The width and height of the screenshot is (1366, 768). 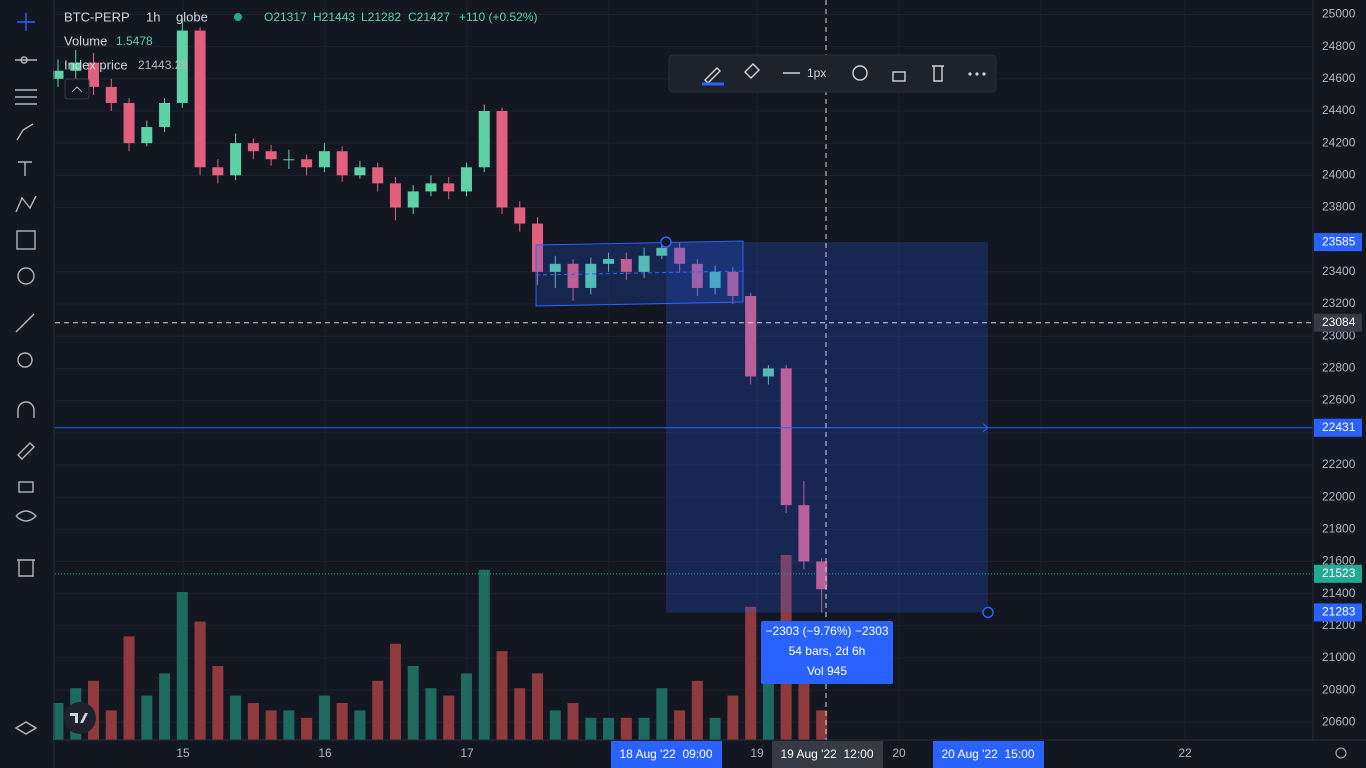 I want to click on measure-text: 54 bars, 2d 6h, so click(x=827, y=651).